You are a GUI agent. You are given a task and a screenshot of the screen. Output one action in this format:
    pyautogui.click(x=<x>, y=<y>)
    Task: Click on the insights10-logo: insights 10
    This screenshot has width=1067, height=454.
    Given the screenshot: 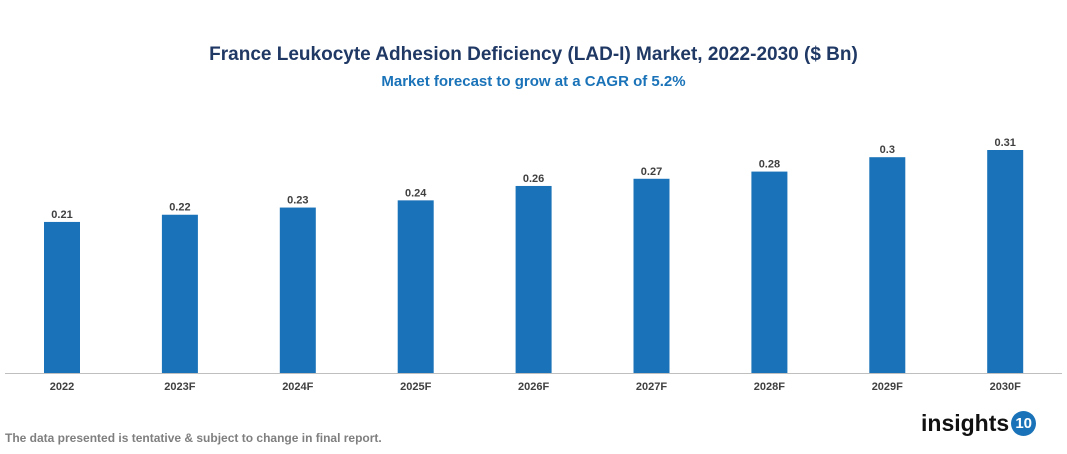 What is the action you would take?
    pyautogui.click(x=979, y=423)
    